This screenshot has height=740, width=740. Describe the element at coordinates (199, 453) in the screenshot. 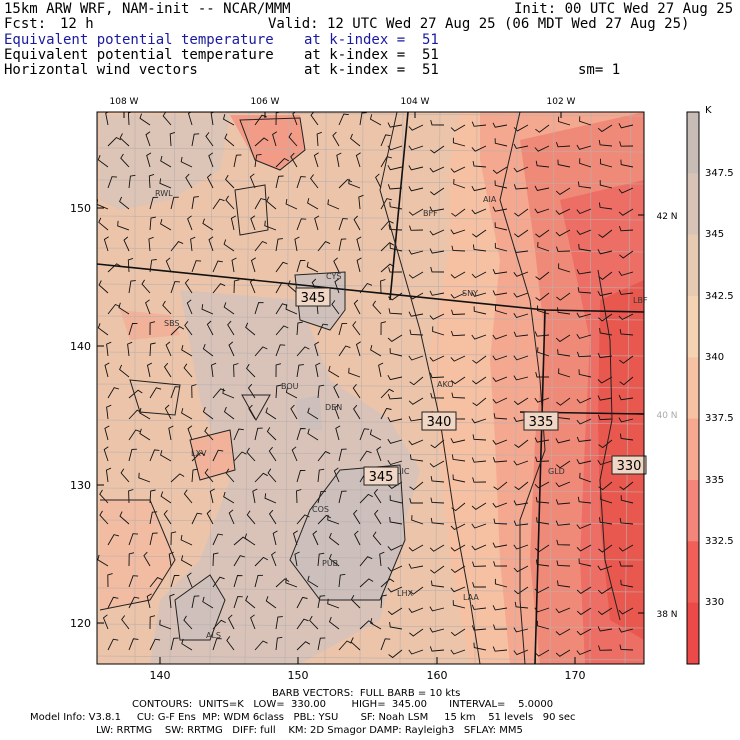

I see `city-lxv: LXV` at that location.